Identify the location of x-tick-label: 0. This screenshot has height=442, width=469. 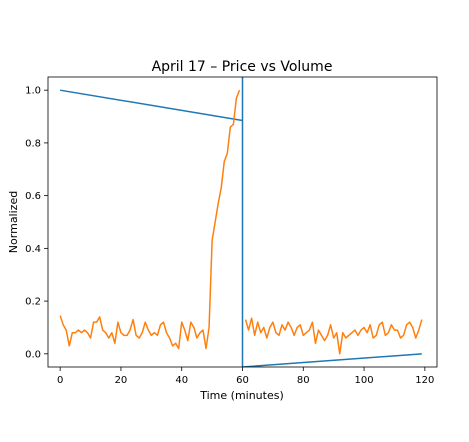
(60, 380).